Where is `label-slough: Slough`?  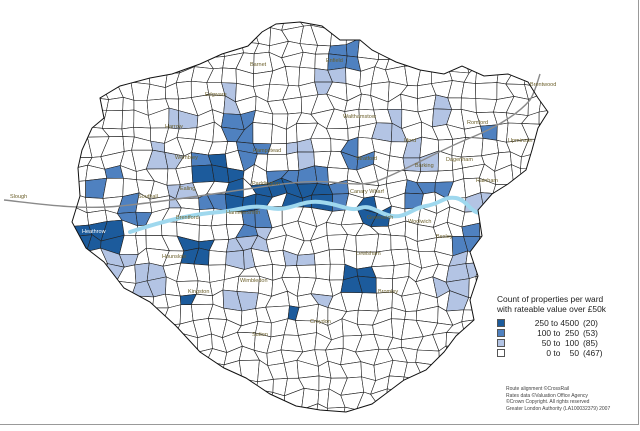 label-slough: Slough is located at coordinates (18, 197).